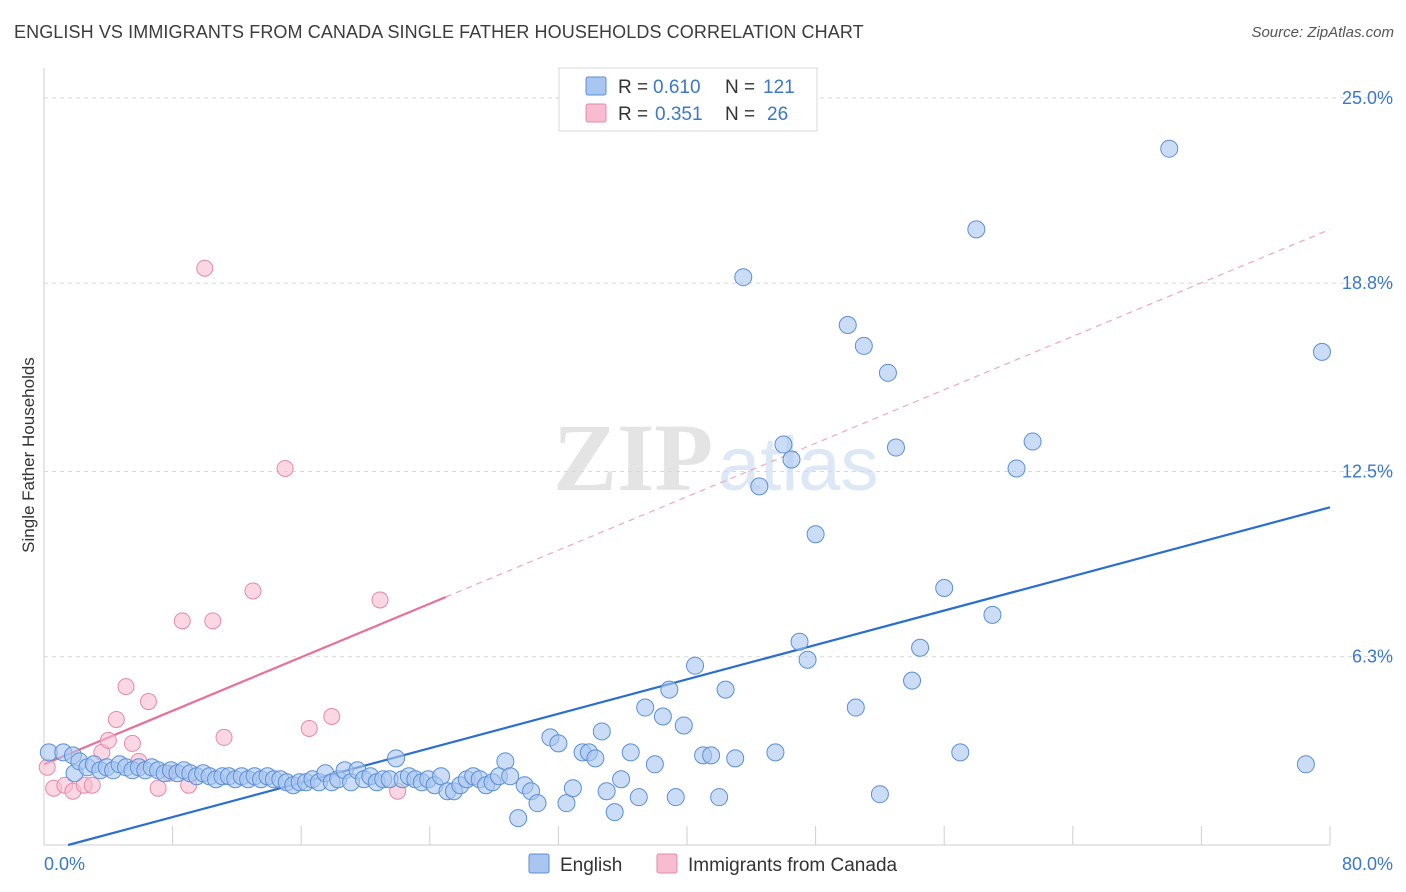  Describe the element at coordinates (688, 99) in the screenshot. I see `correlation-legend: R = 0.610 N = 121 R = 0.351 N = 26` at that location.